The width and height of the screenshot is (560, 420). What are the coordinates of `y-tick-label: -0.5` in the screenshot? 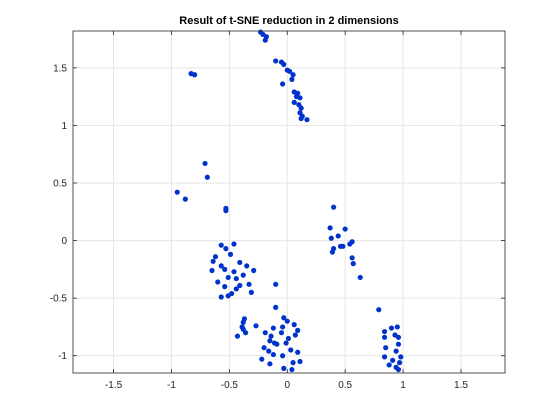 It's located at (59, 299).